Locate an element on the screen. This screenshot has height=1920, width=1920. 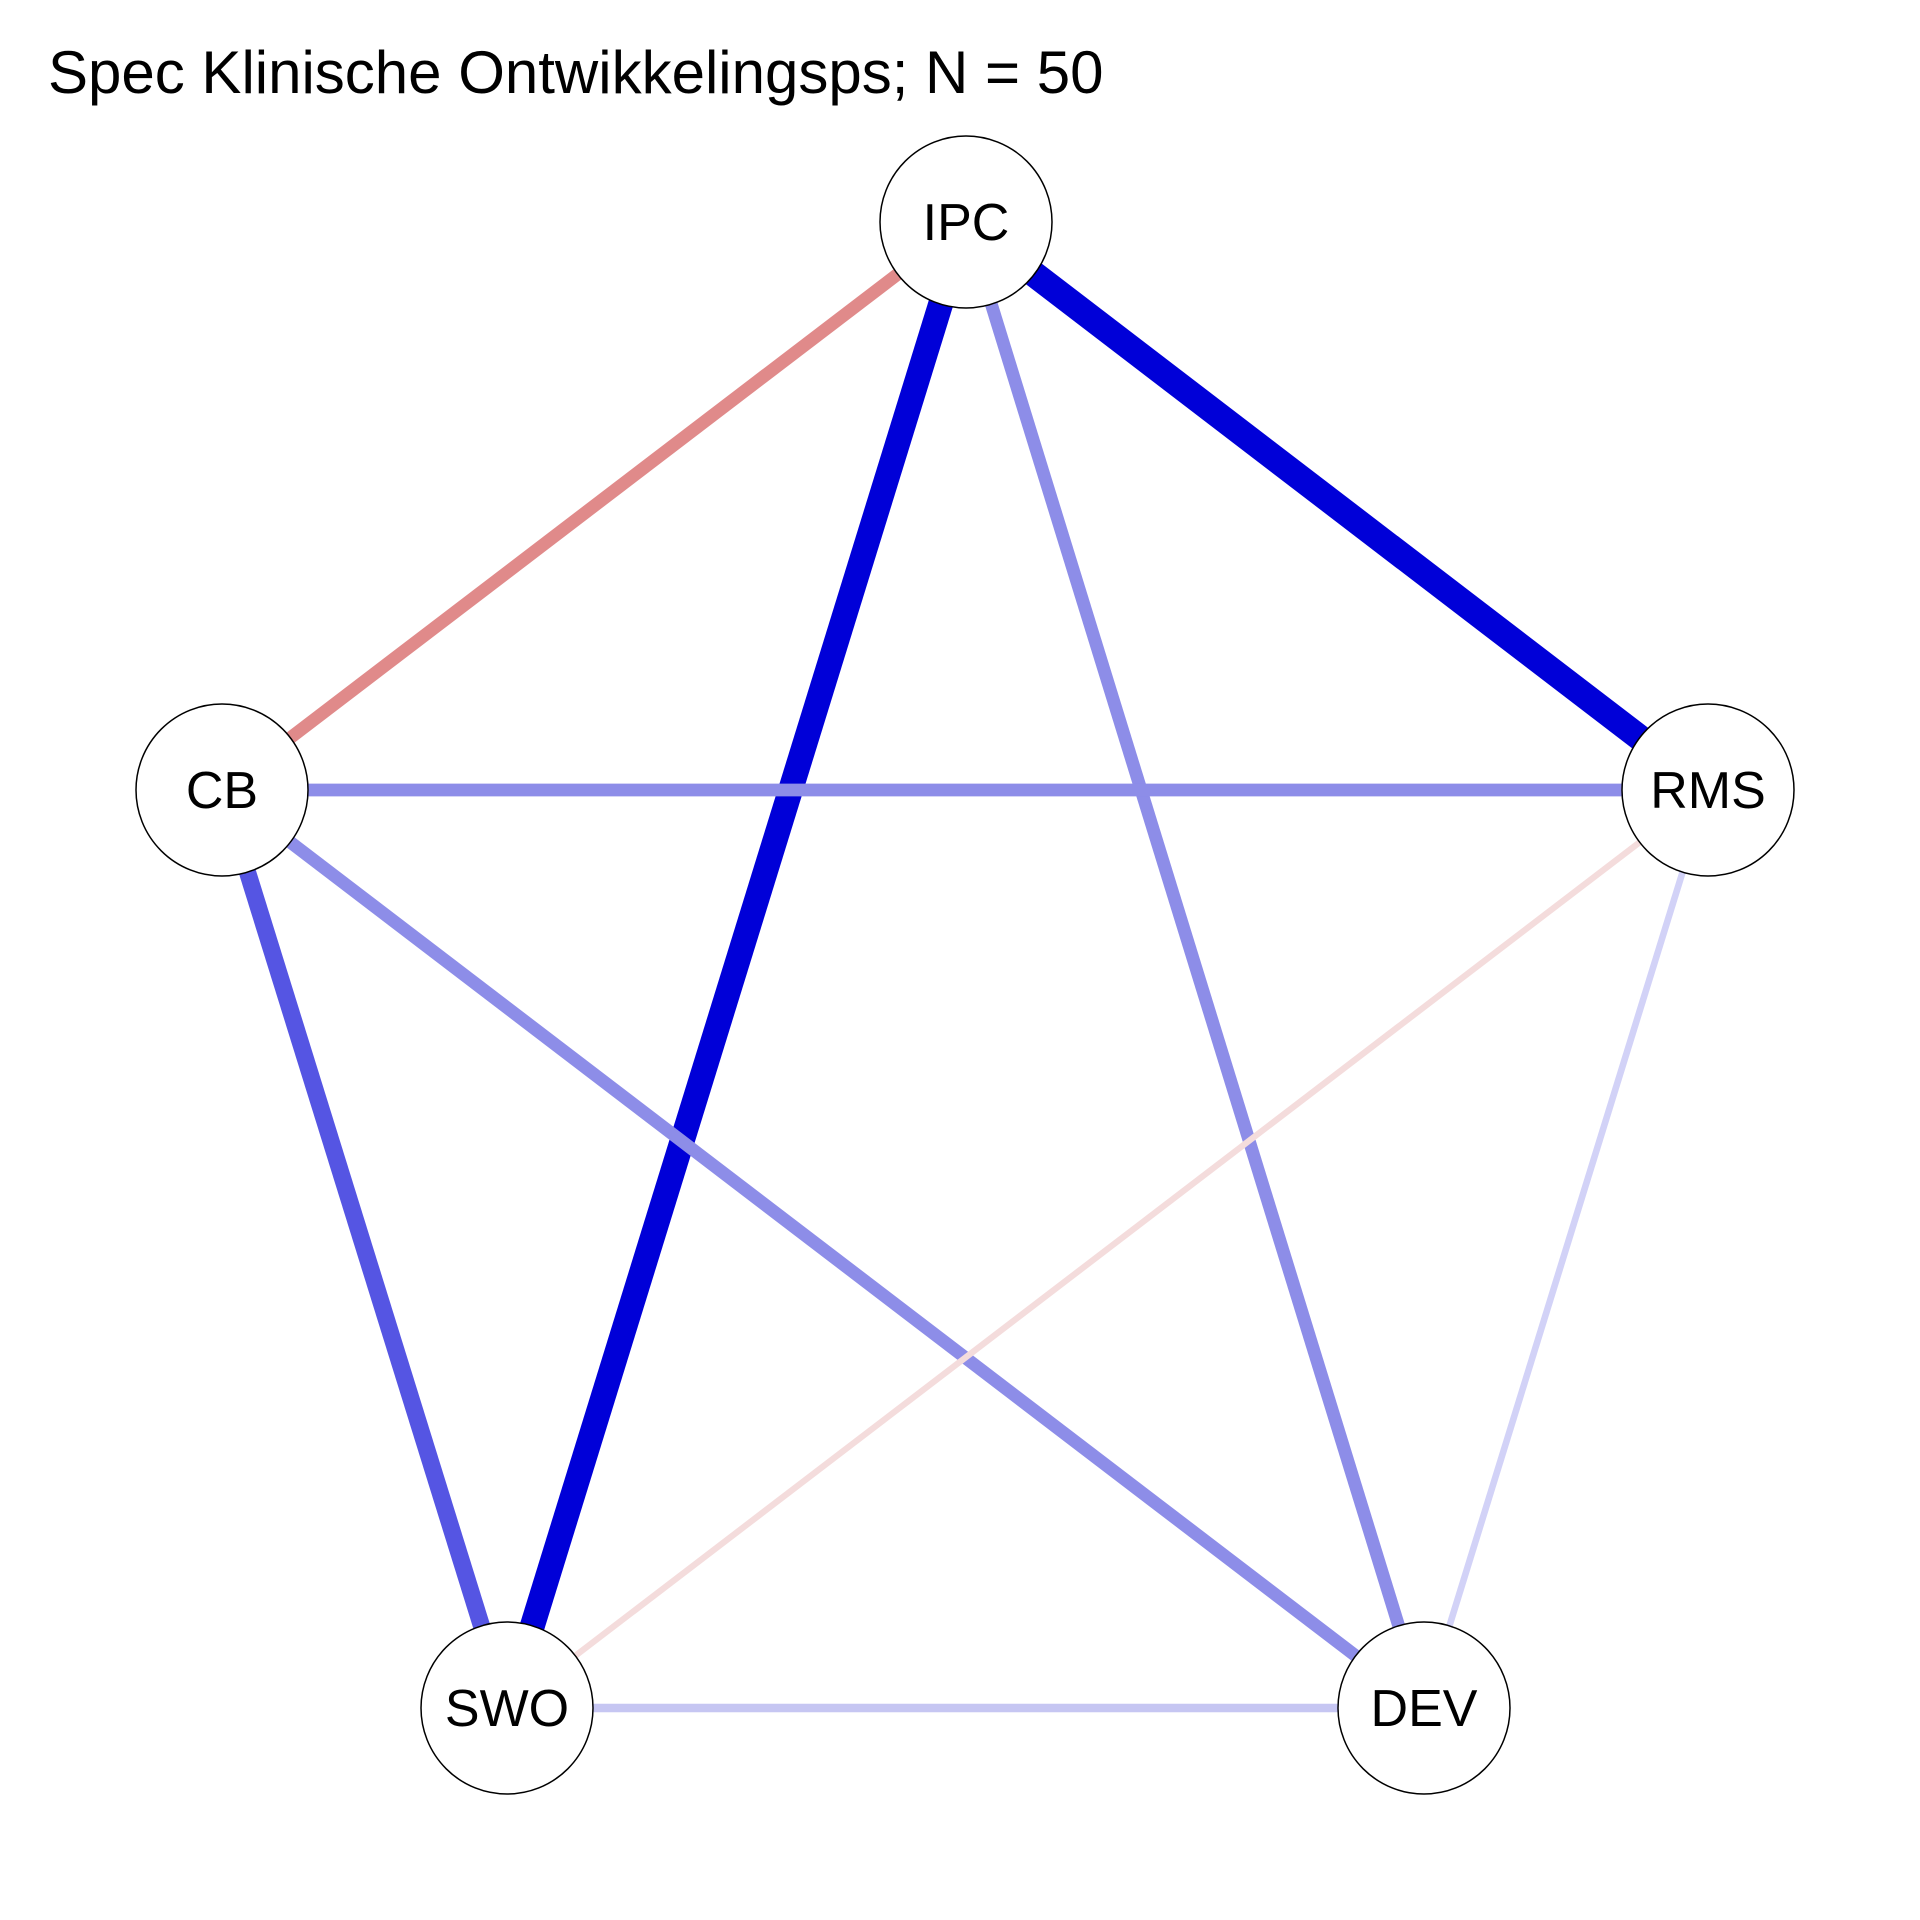
node-rms: RMS is located at coordinates (1708, 790).